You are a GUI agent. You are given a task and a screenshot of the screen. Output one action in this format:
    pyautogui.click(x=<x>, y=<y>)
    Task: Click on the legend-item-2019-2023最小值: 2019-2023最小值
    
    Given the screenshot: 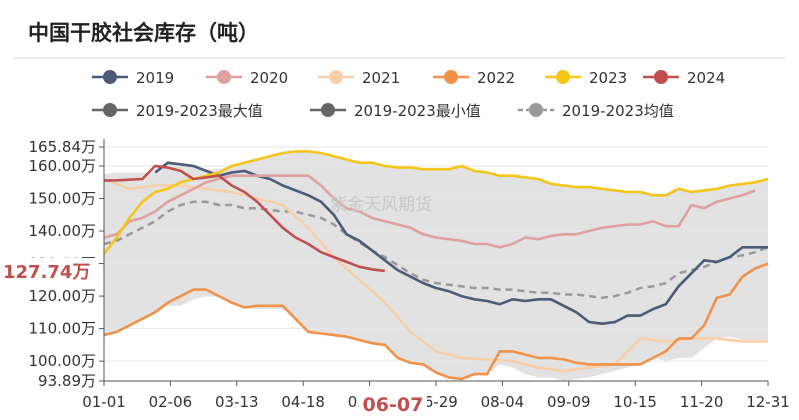 What is the action you would take?
    pyautogui.click(x=395, y=111)
    